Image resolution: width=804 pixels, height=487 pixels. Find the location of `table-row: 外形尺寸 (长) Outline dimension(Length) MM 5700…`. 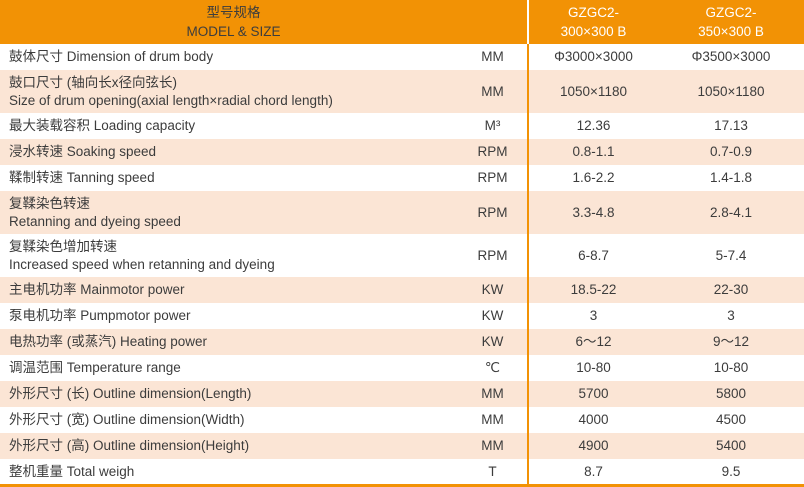

table-row: 外形尺寸 (长) Outline dimension(Length) MM 5700… is located at coordinates (402, 394).